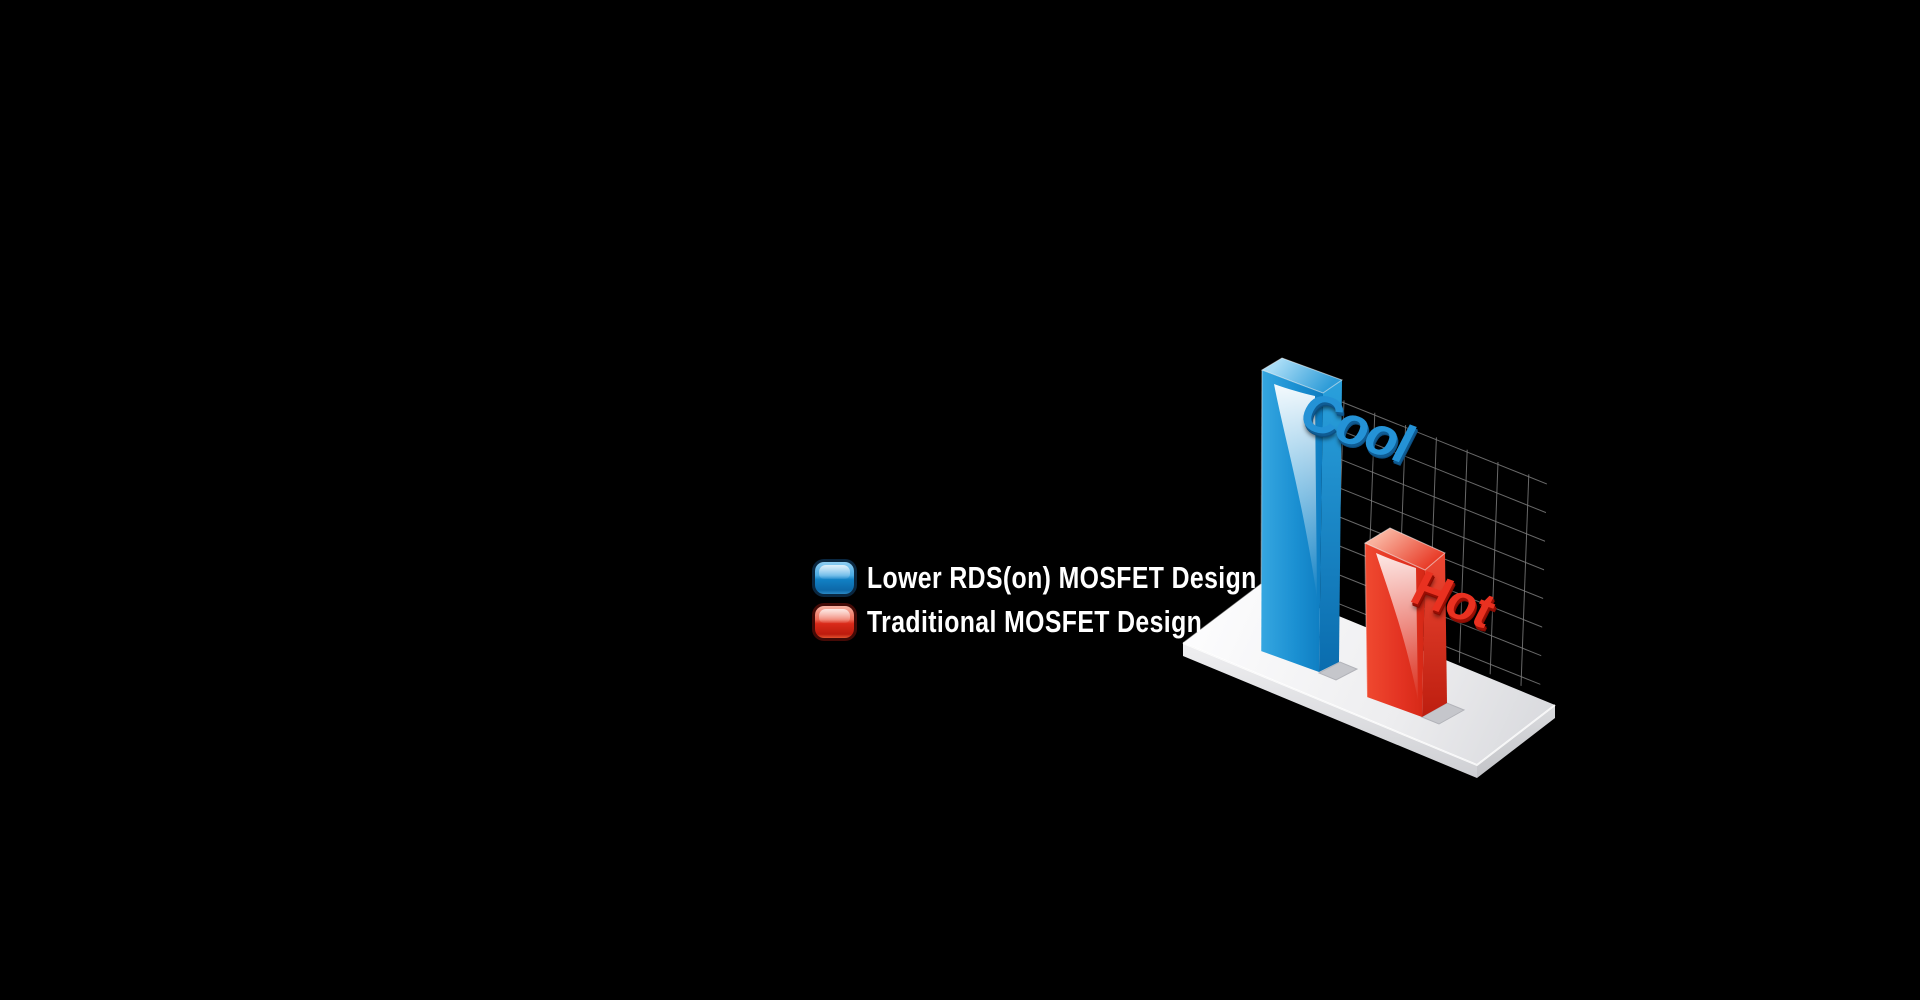 The height and width of the screenshot is (1000, 1920). I want to click on bar-hot-side-face, so click(1434, 635).